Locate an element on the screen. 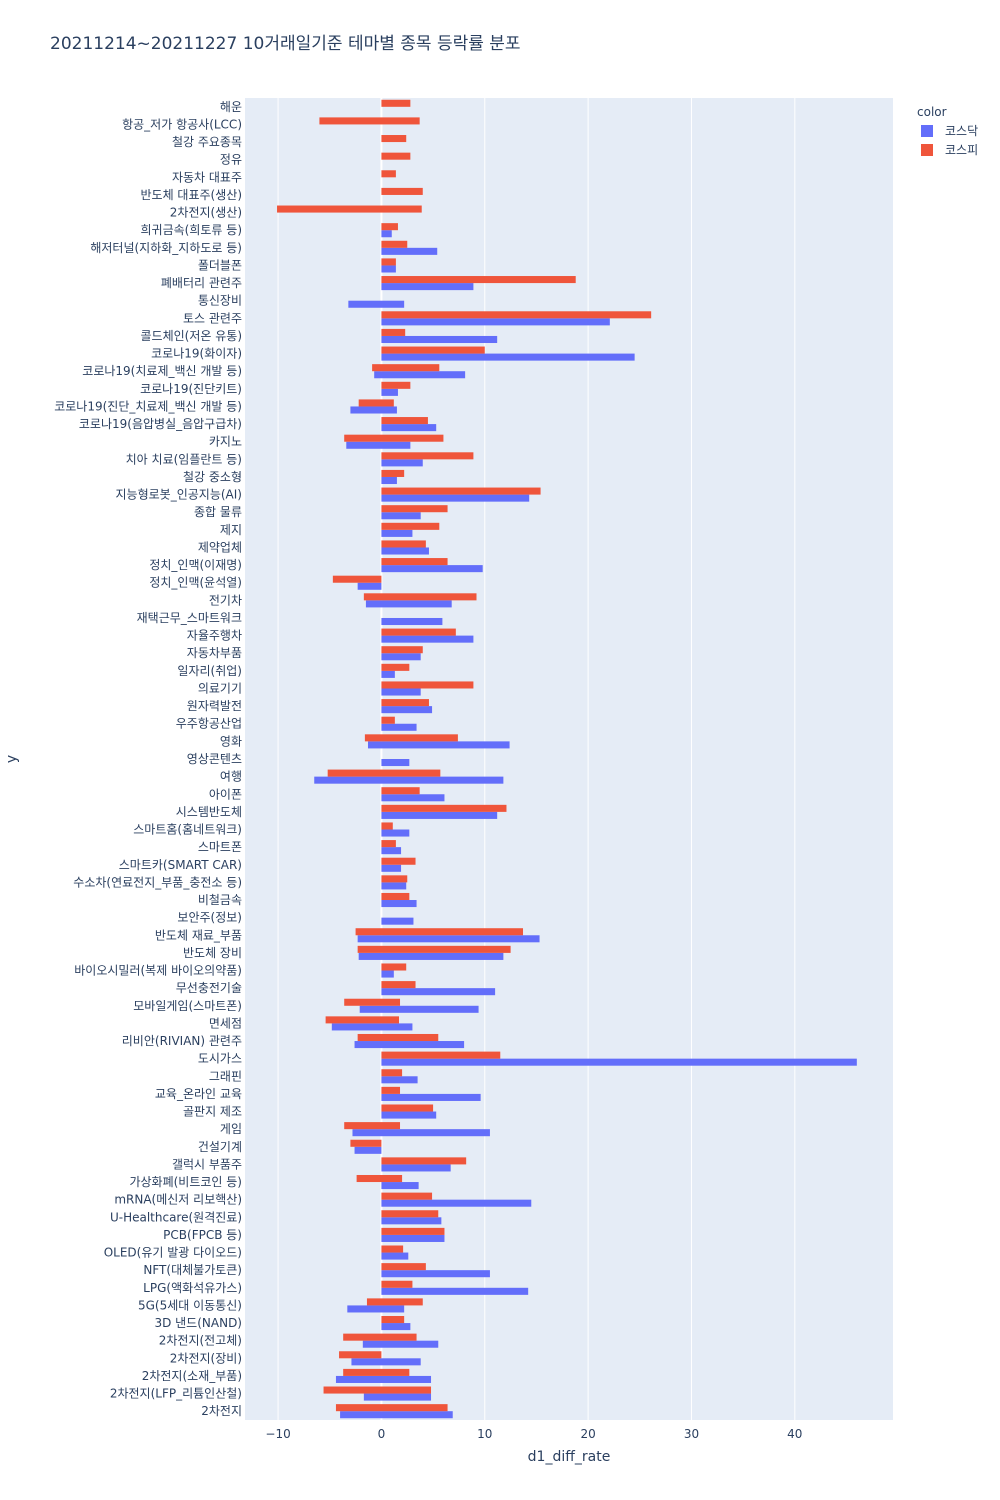 The image size is (1000, 1500). legend-label: 코스닥 is located at coordinates (961, 131).